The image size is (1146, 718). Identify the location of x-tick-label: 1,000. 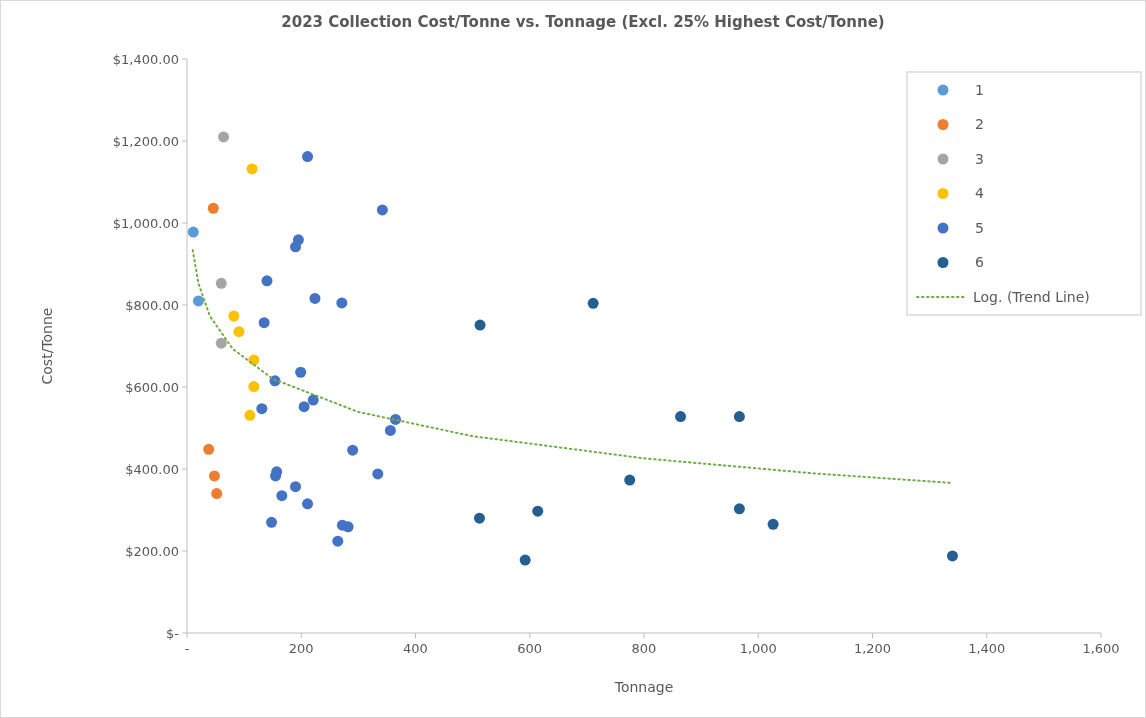
(758, 648).